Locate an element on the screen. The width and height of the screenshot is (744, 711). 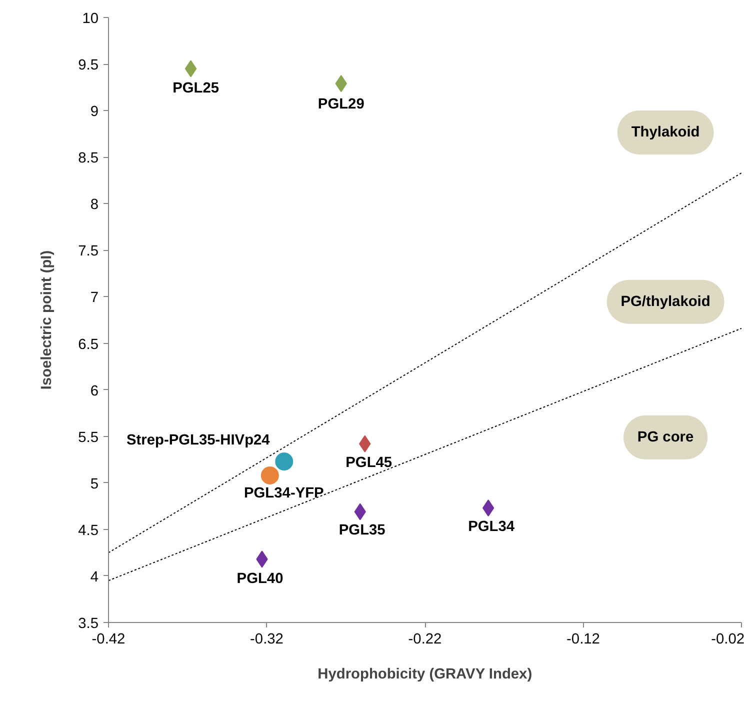
x-tick-label: -0.22 is located at coordinates (425, 640).